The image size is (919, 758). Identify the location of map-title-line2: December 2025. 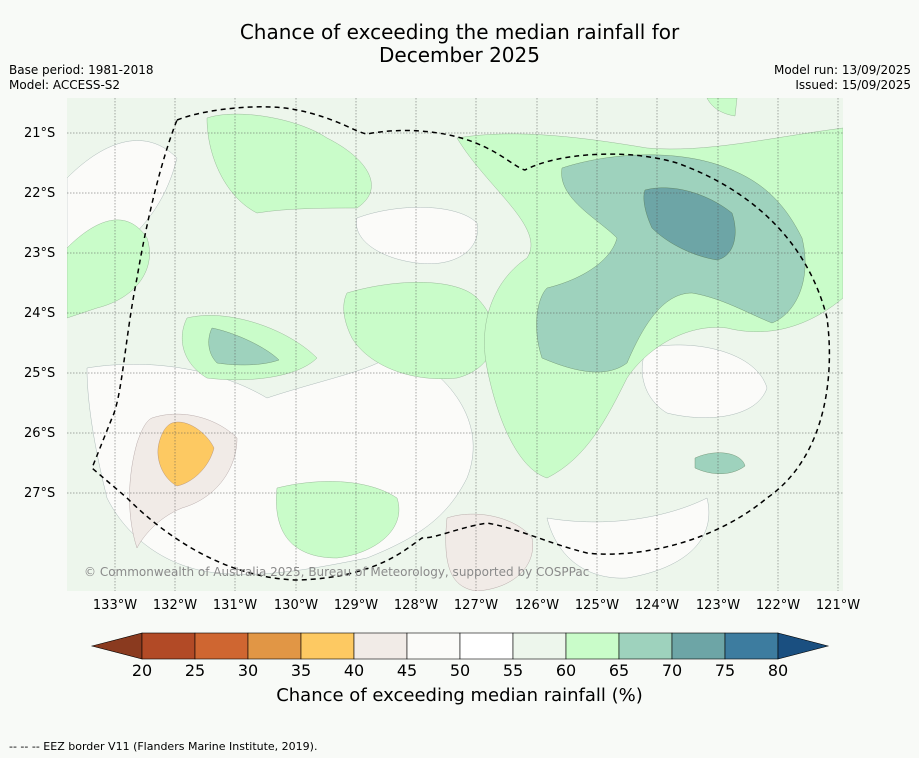
(459, 55).